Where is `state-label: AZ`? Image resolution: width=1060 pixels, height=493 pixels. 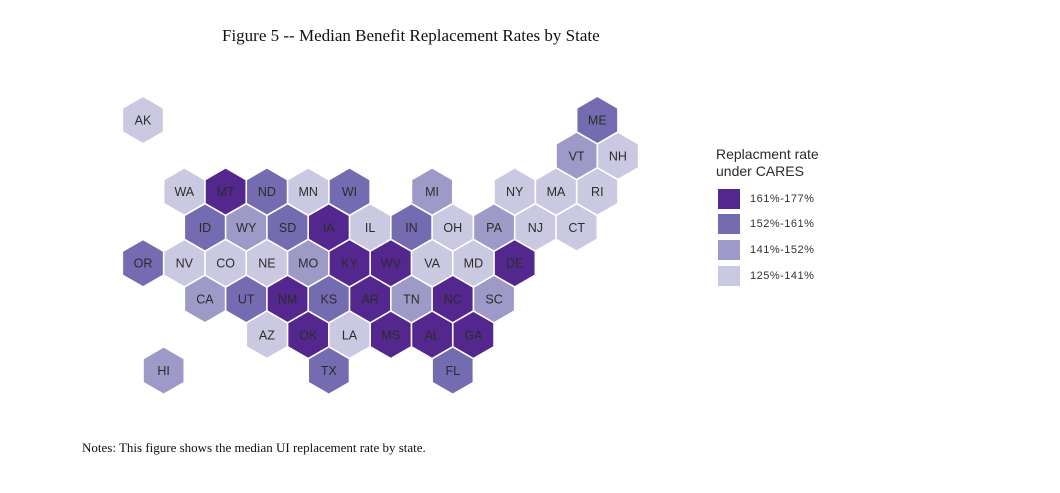 state-label: AZ is located at coordinates (267, 335).